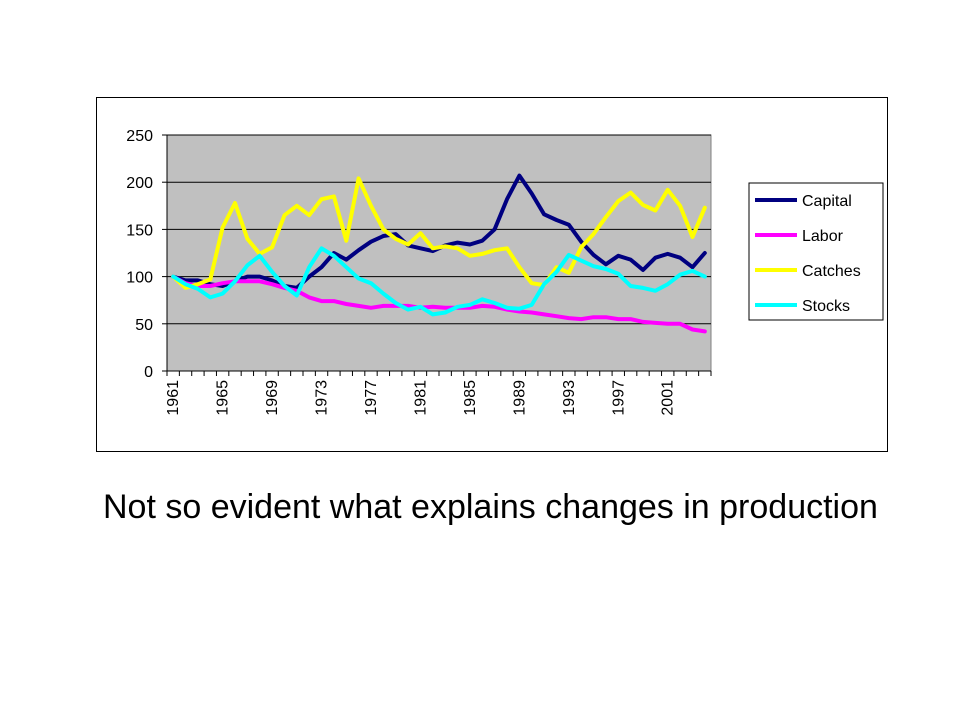 This screenshot has width=960, height=720. What do you see at coordinates (144, 325) in the screenshot?
I see `y-tick-label: 50` at bounding box center [144, 325].